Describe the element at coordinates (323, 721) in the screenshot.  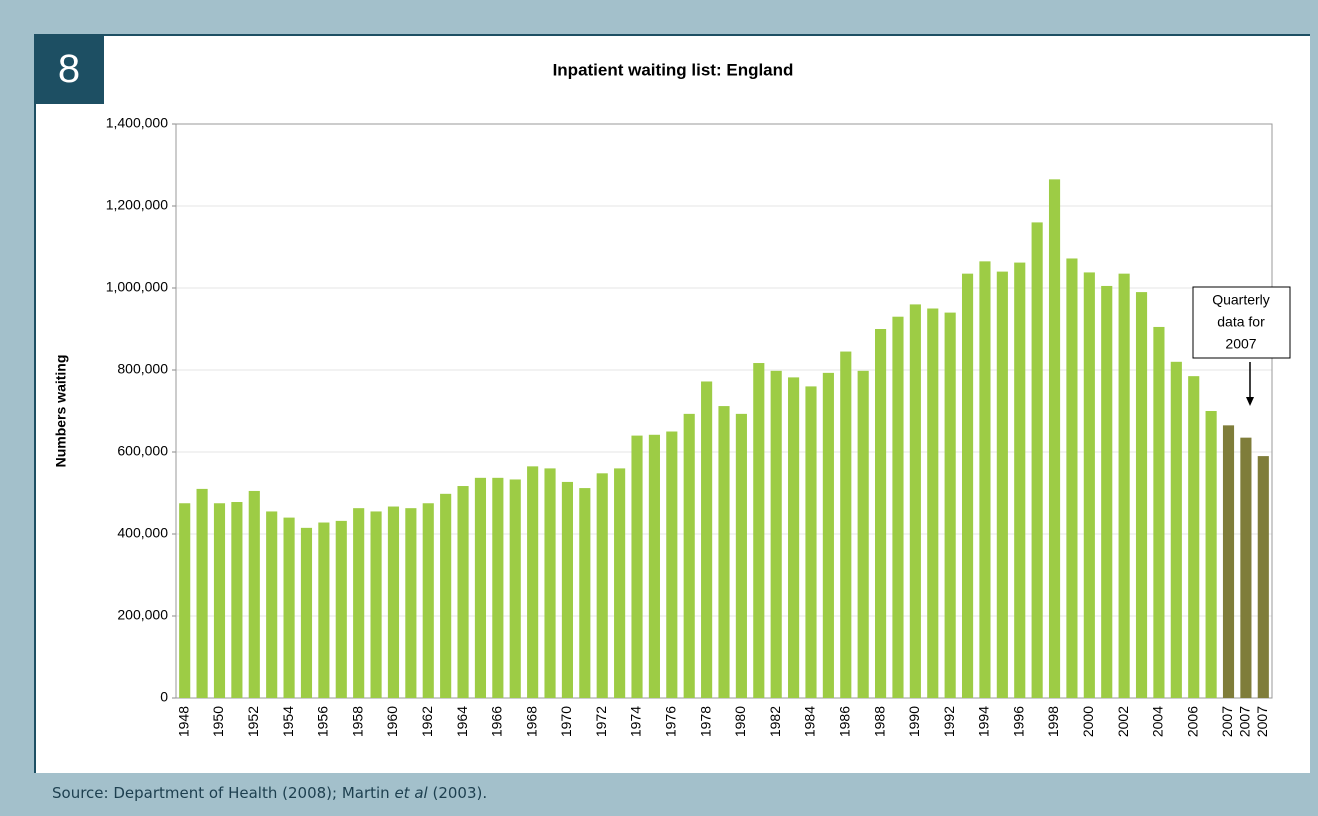
I see `x-tick-label: 1956` at that location.